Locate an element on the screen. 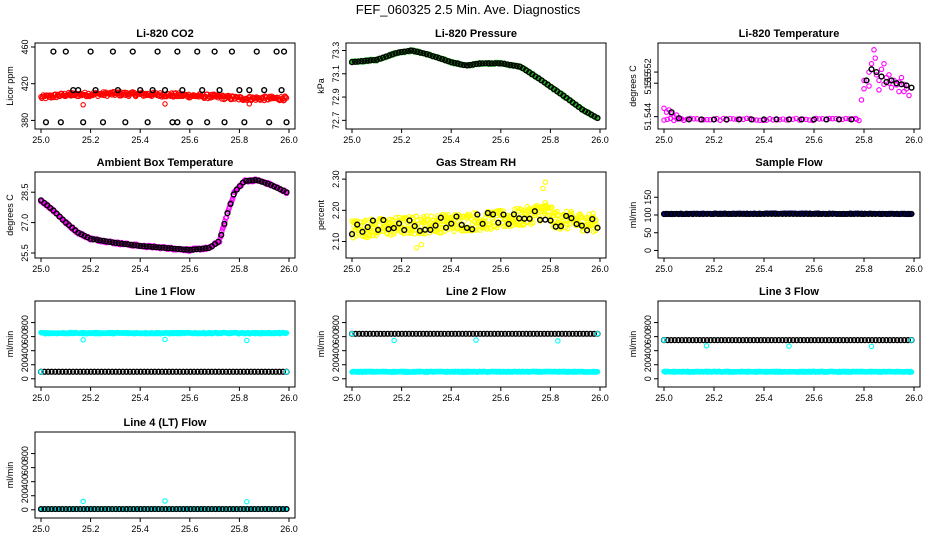  y-tick-label: 200 is located at coordinates (25, 495).